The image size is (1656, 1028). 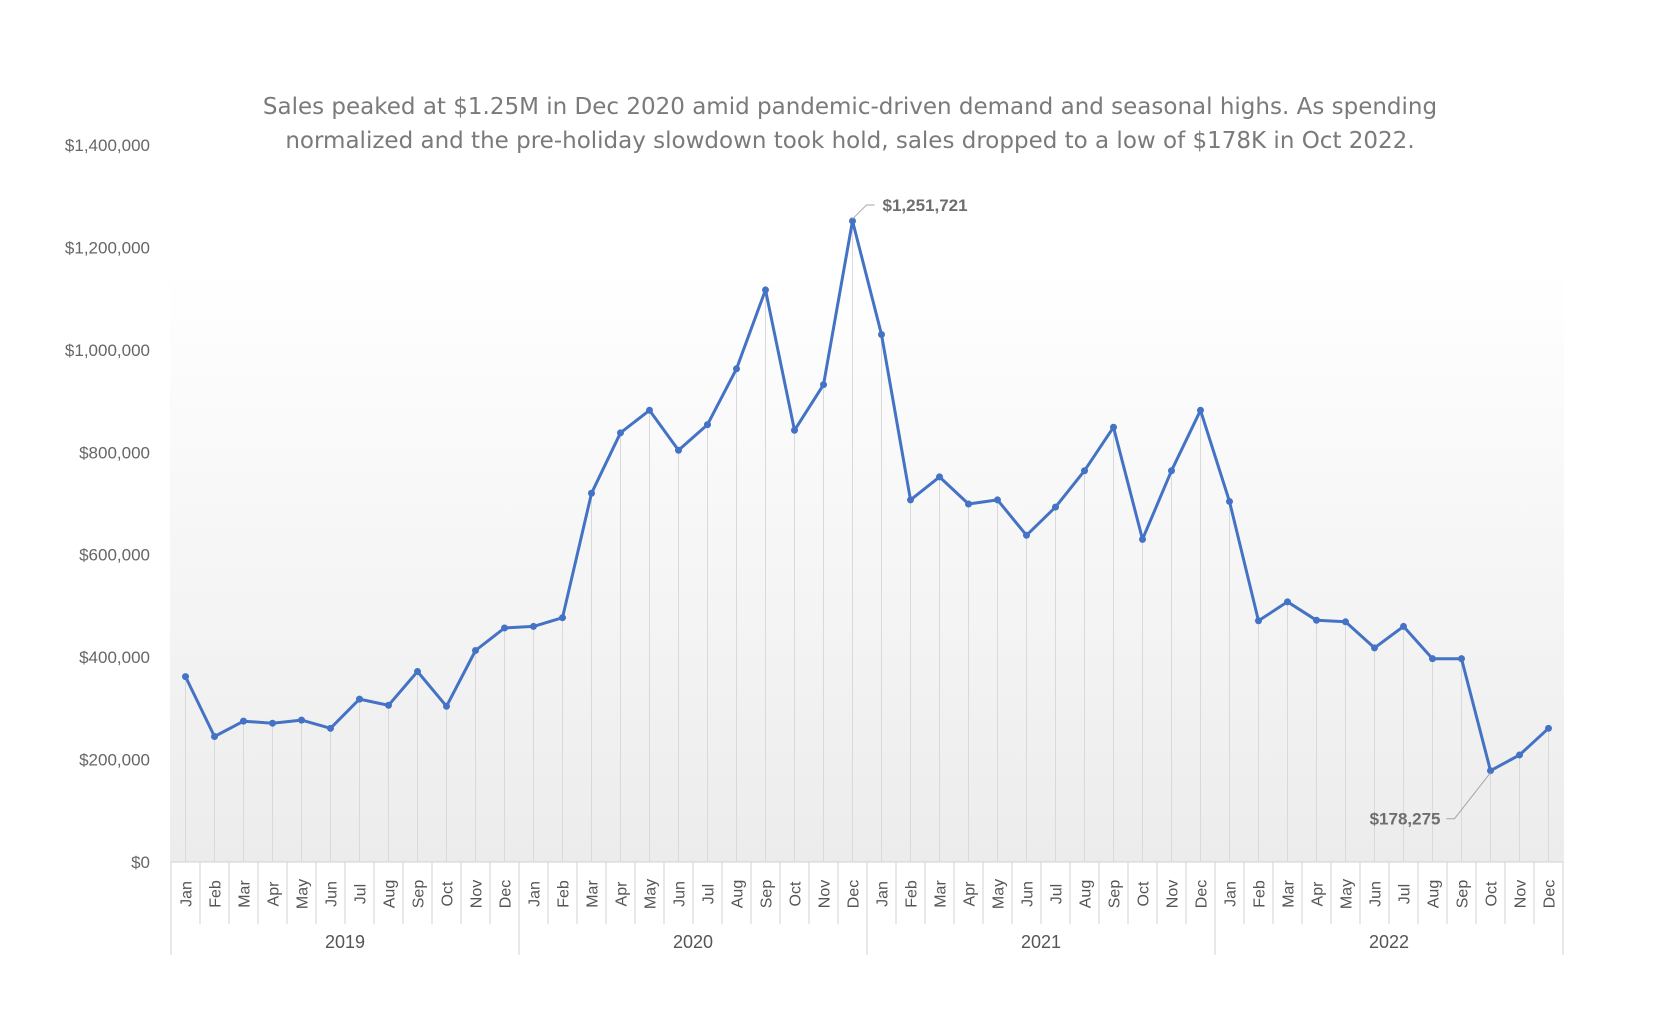 I want to click on y-tick-label: $1,200,000, so click(x=107, y=247).